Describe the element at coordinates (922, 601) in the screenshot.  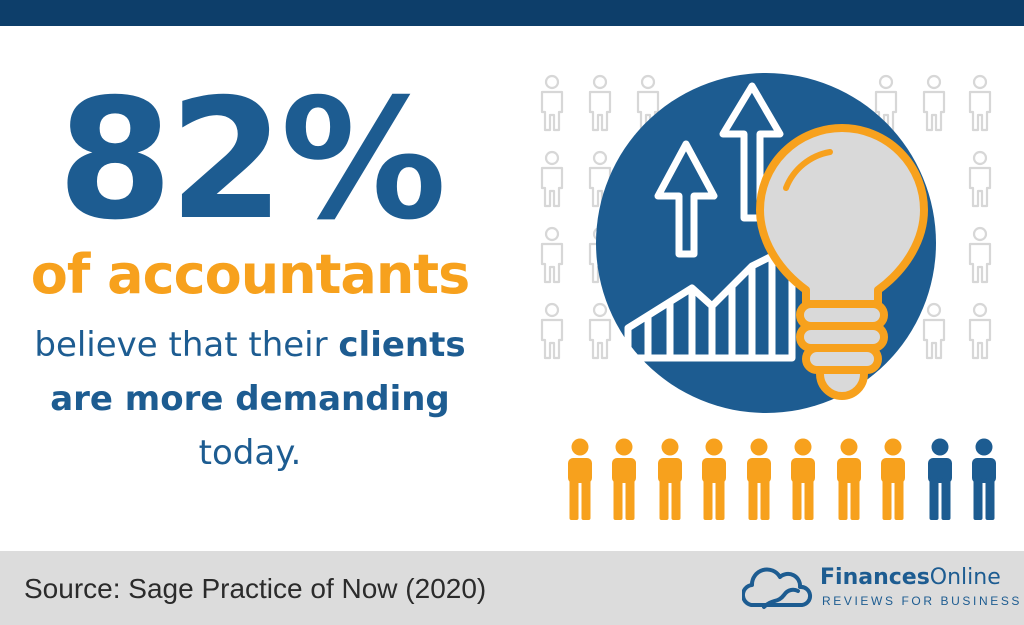
I see `brand-tagline: REVIEWS FOR BUSINESS` at that location.